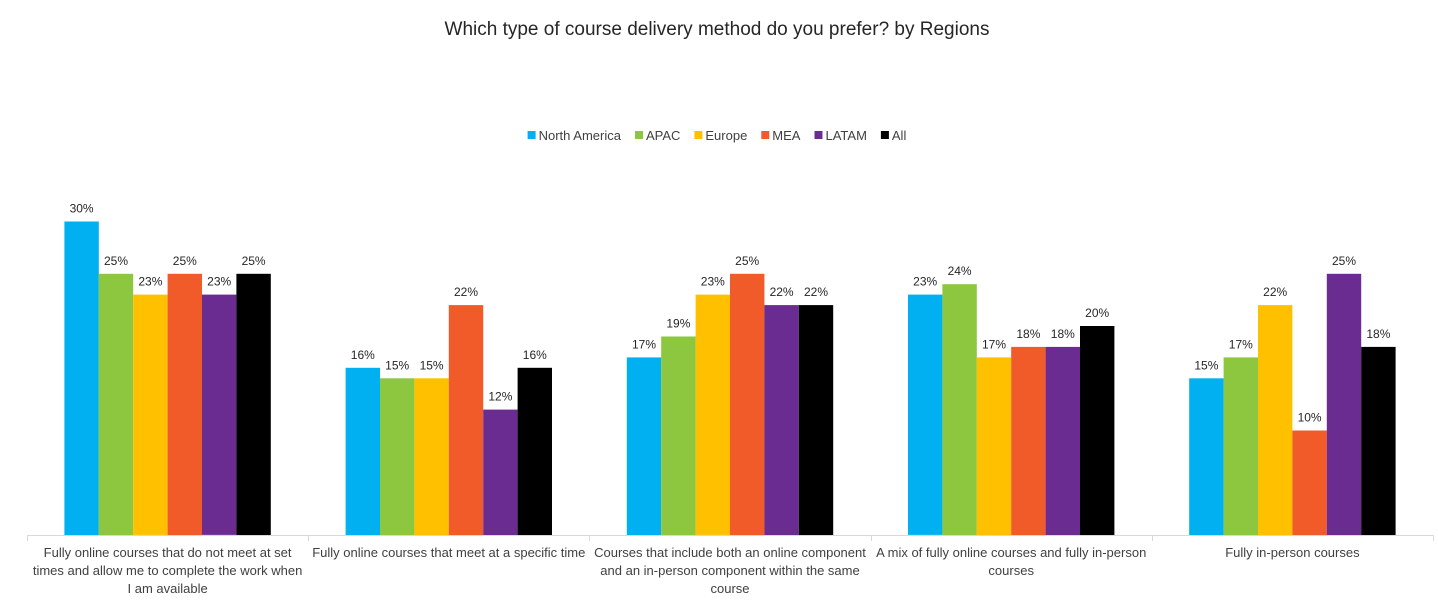 The width and height of the screenshot is (1438, 603). I want to click on legend-label: APAC, so click(663, 135).